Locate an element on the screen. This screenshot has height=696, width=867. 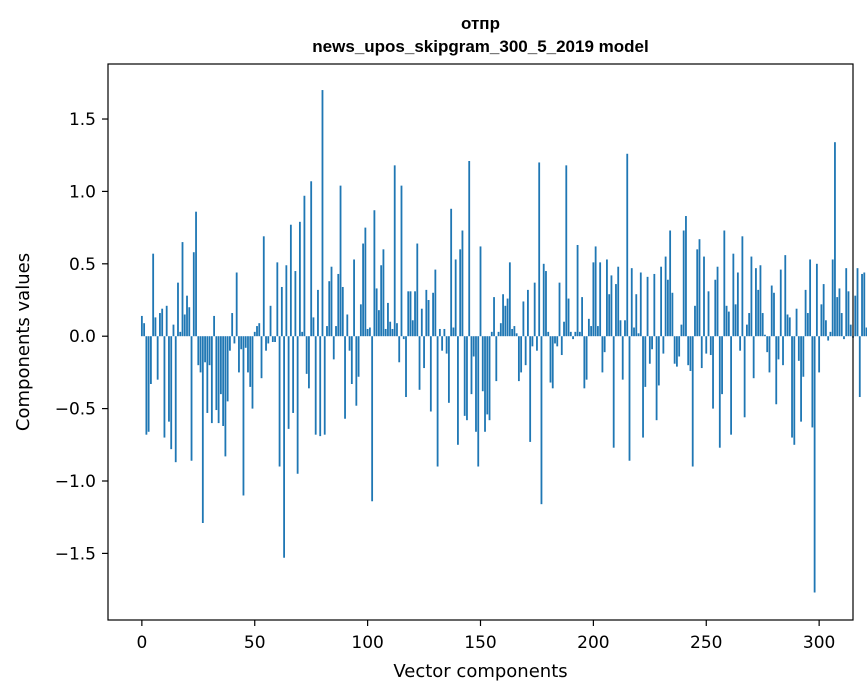
y-tick-label: 1.0 is located at coordinates (82, 192).